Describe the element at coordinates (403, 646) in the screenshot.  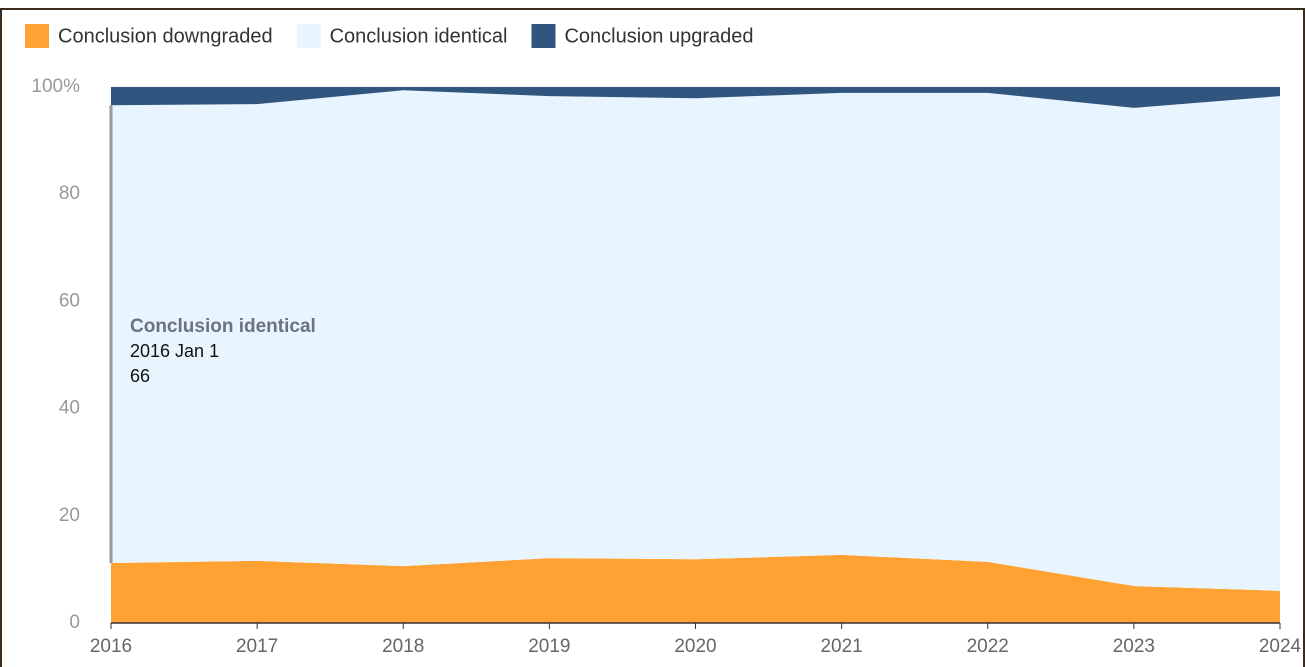
I see `x-tick-label: 2018` at that location.